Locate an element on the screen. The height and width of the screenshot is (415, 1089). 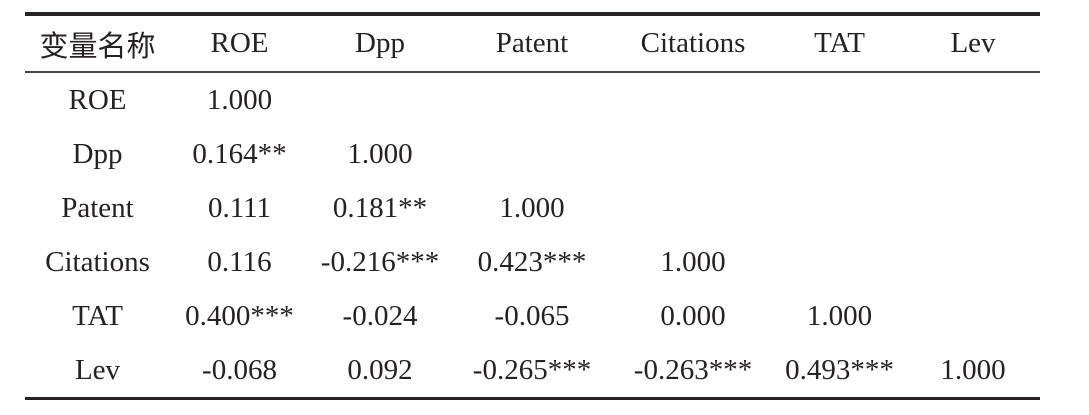
table-row: Patent 0.111 0.181** 1.000 is located at coordinates (532, 208).